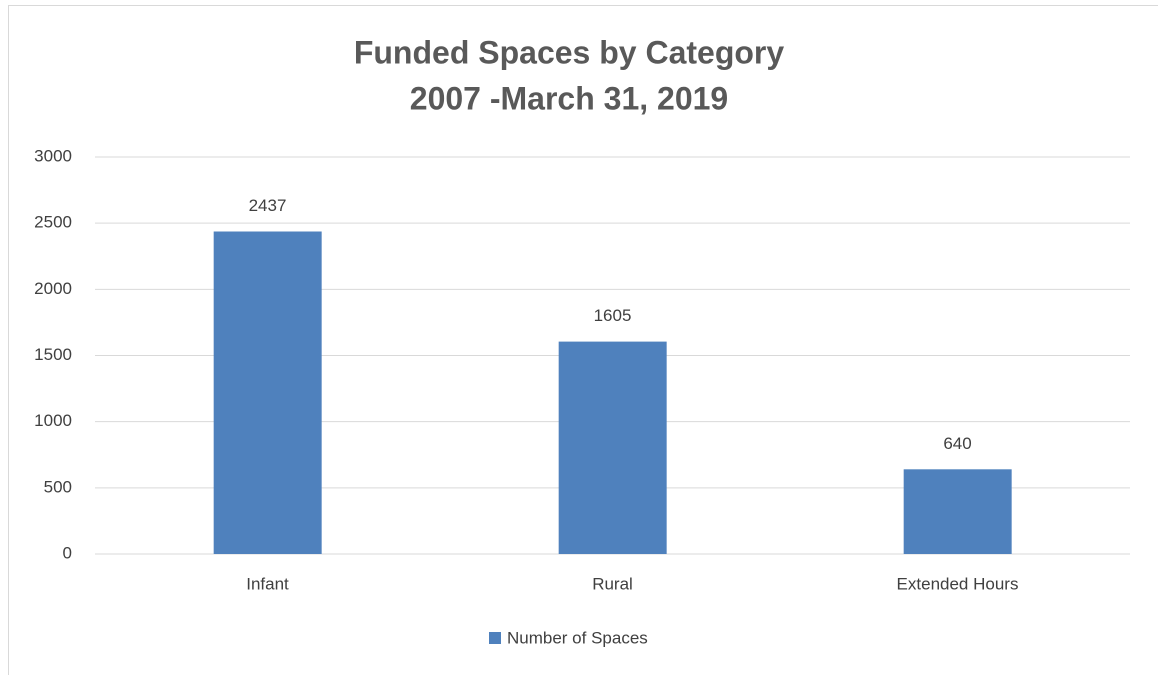 This screenshot has width=1158, height=675. What do you see at coordinates (569, 52) in the screenshot?
I see `chart-title: Funded Spaces by Category` at bounding box center [569, 52].